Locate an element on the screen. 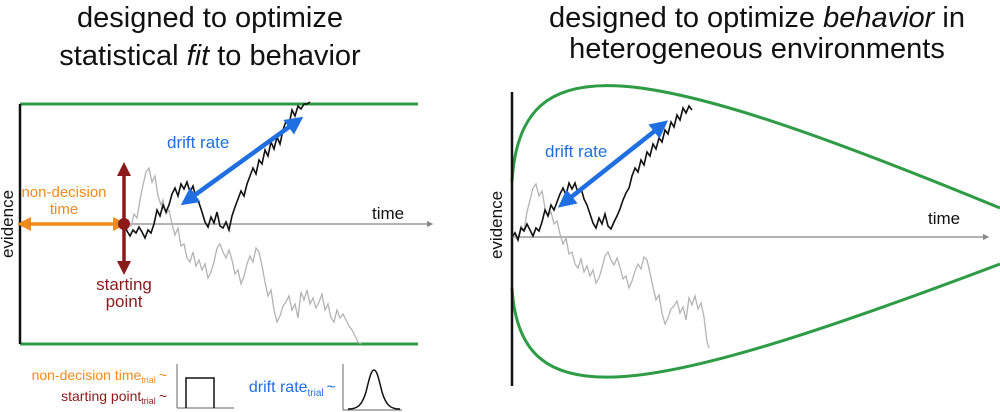  nondecision-label-line2: time is located at coordinates (64, 209).